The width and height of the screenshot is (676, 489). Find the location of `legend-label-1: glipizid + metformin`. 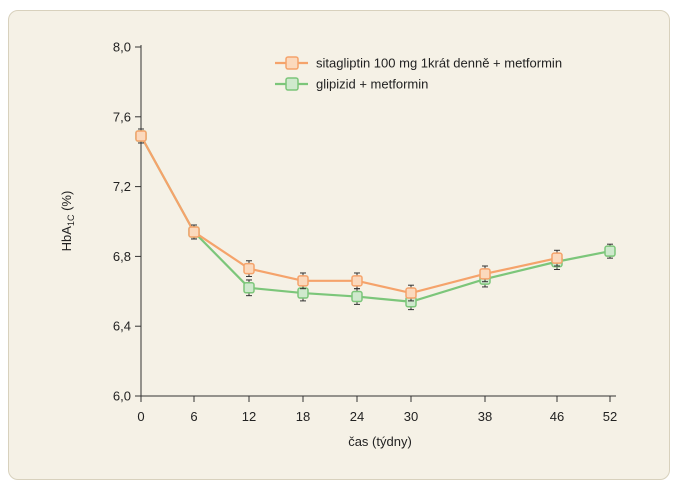

legend-label-1: glipizid + metformin is located at coordinates (372, 84).